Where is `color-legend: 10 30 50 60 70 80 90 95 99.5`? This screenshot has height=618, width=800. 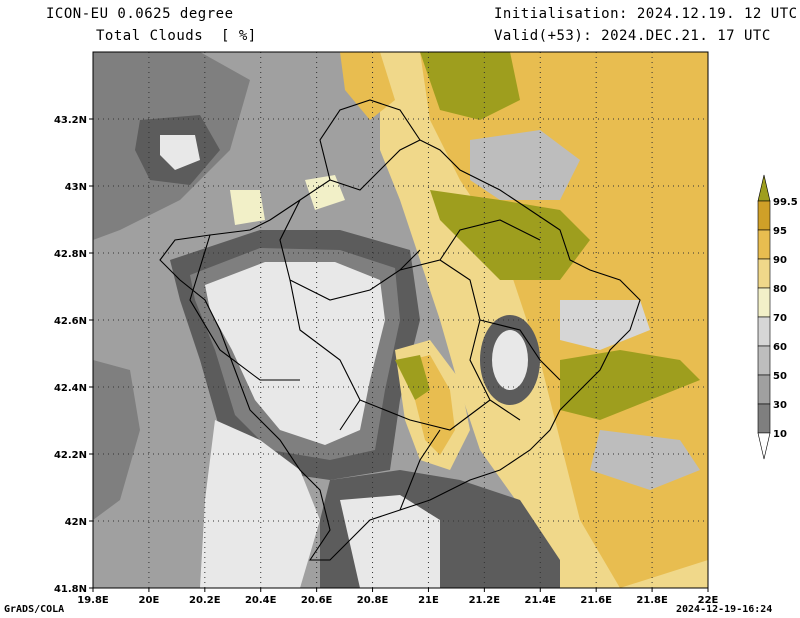
color-legend: 10 30 50 60 70 80 90 95 99.5 is located at coordinates (777, 317).